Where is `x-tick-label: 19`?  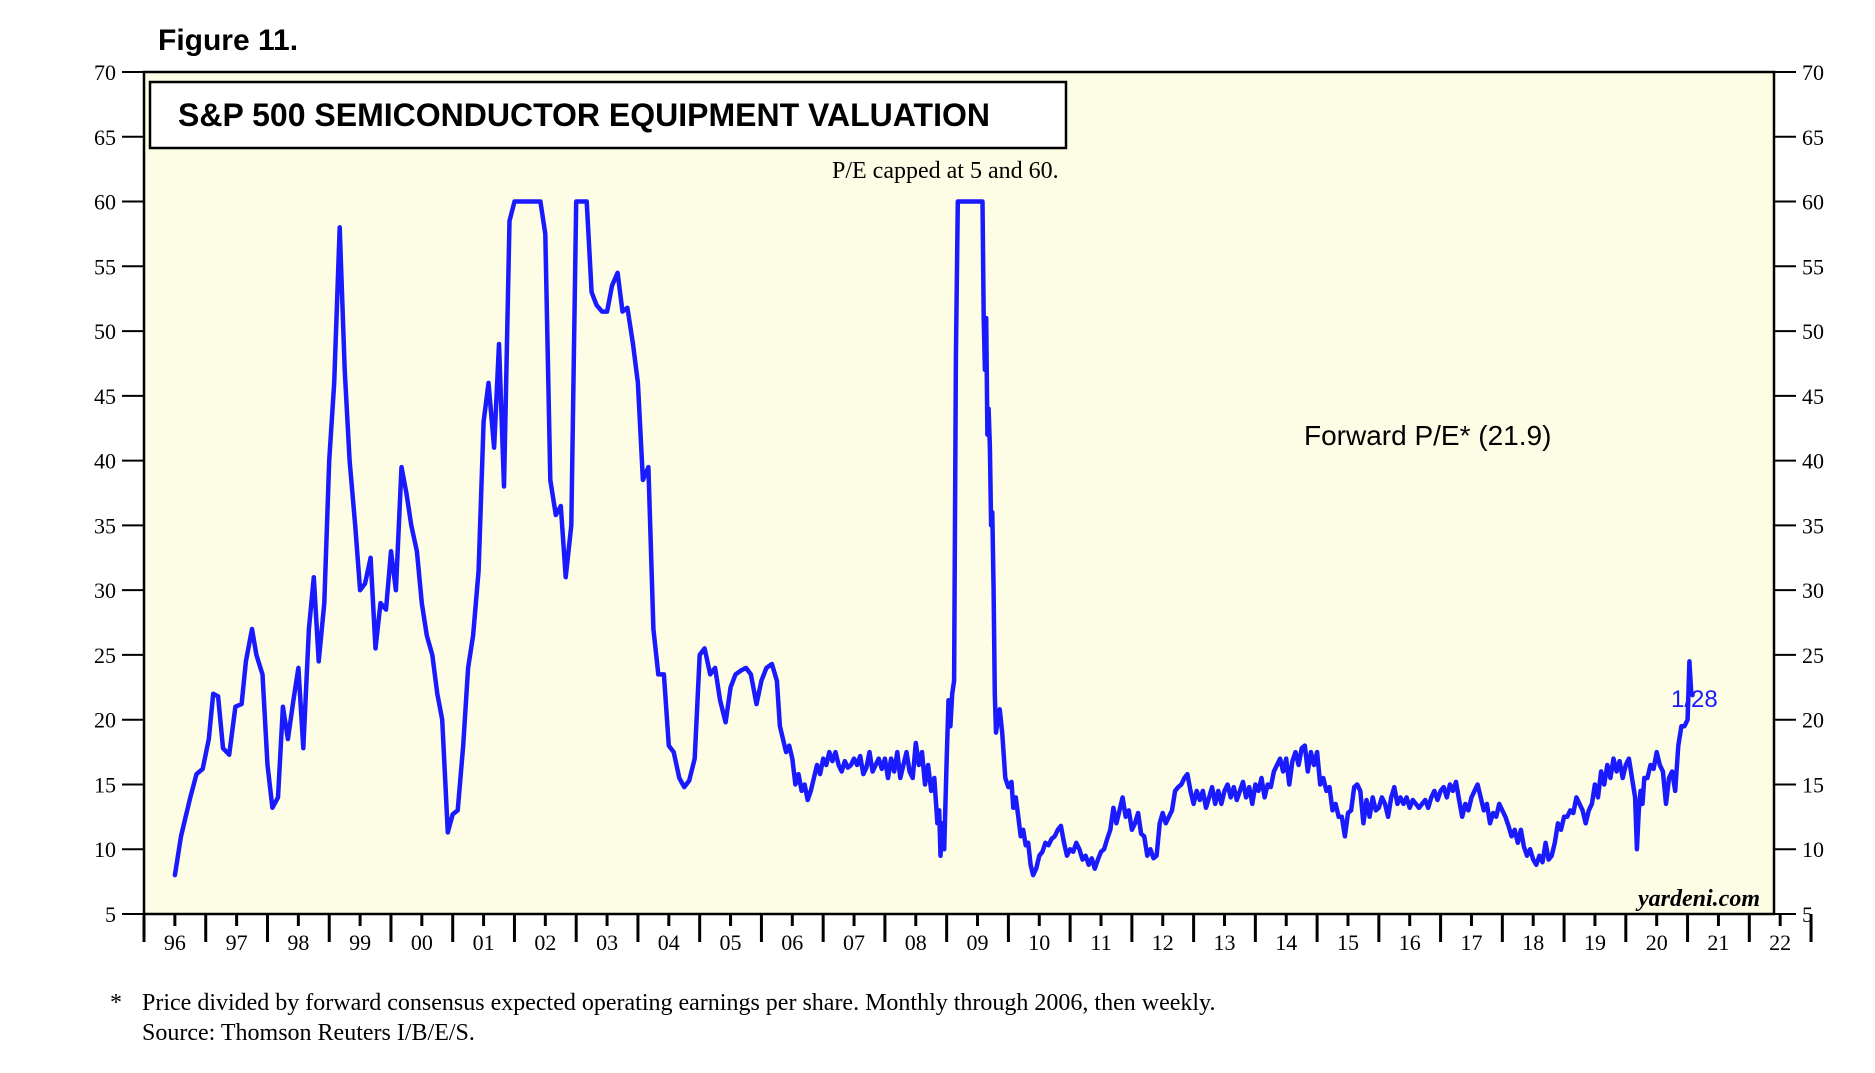
x-tick-label: 19 is located at coordinates (1595, 942).